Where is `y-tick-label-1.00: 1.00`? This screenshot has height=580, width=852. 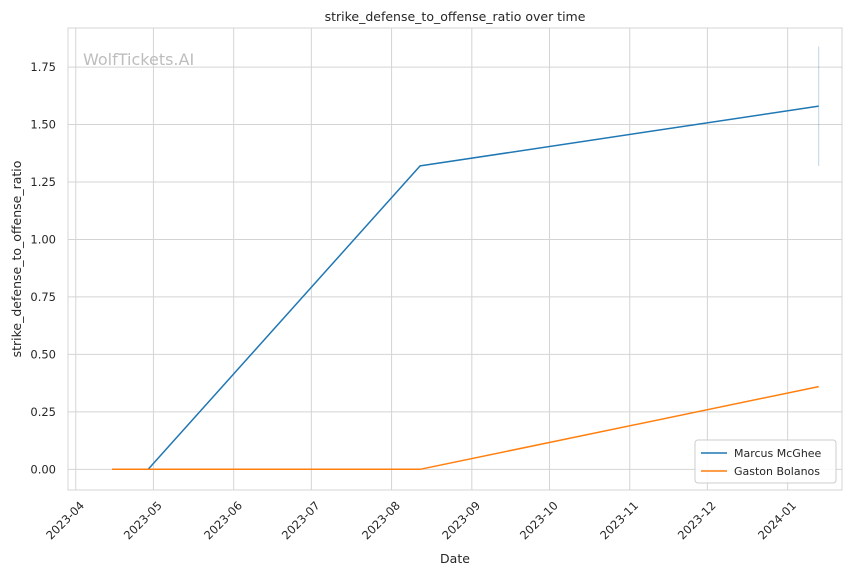
y-tick-label-1.00: 1.00 is located at coordinates (43, 239).